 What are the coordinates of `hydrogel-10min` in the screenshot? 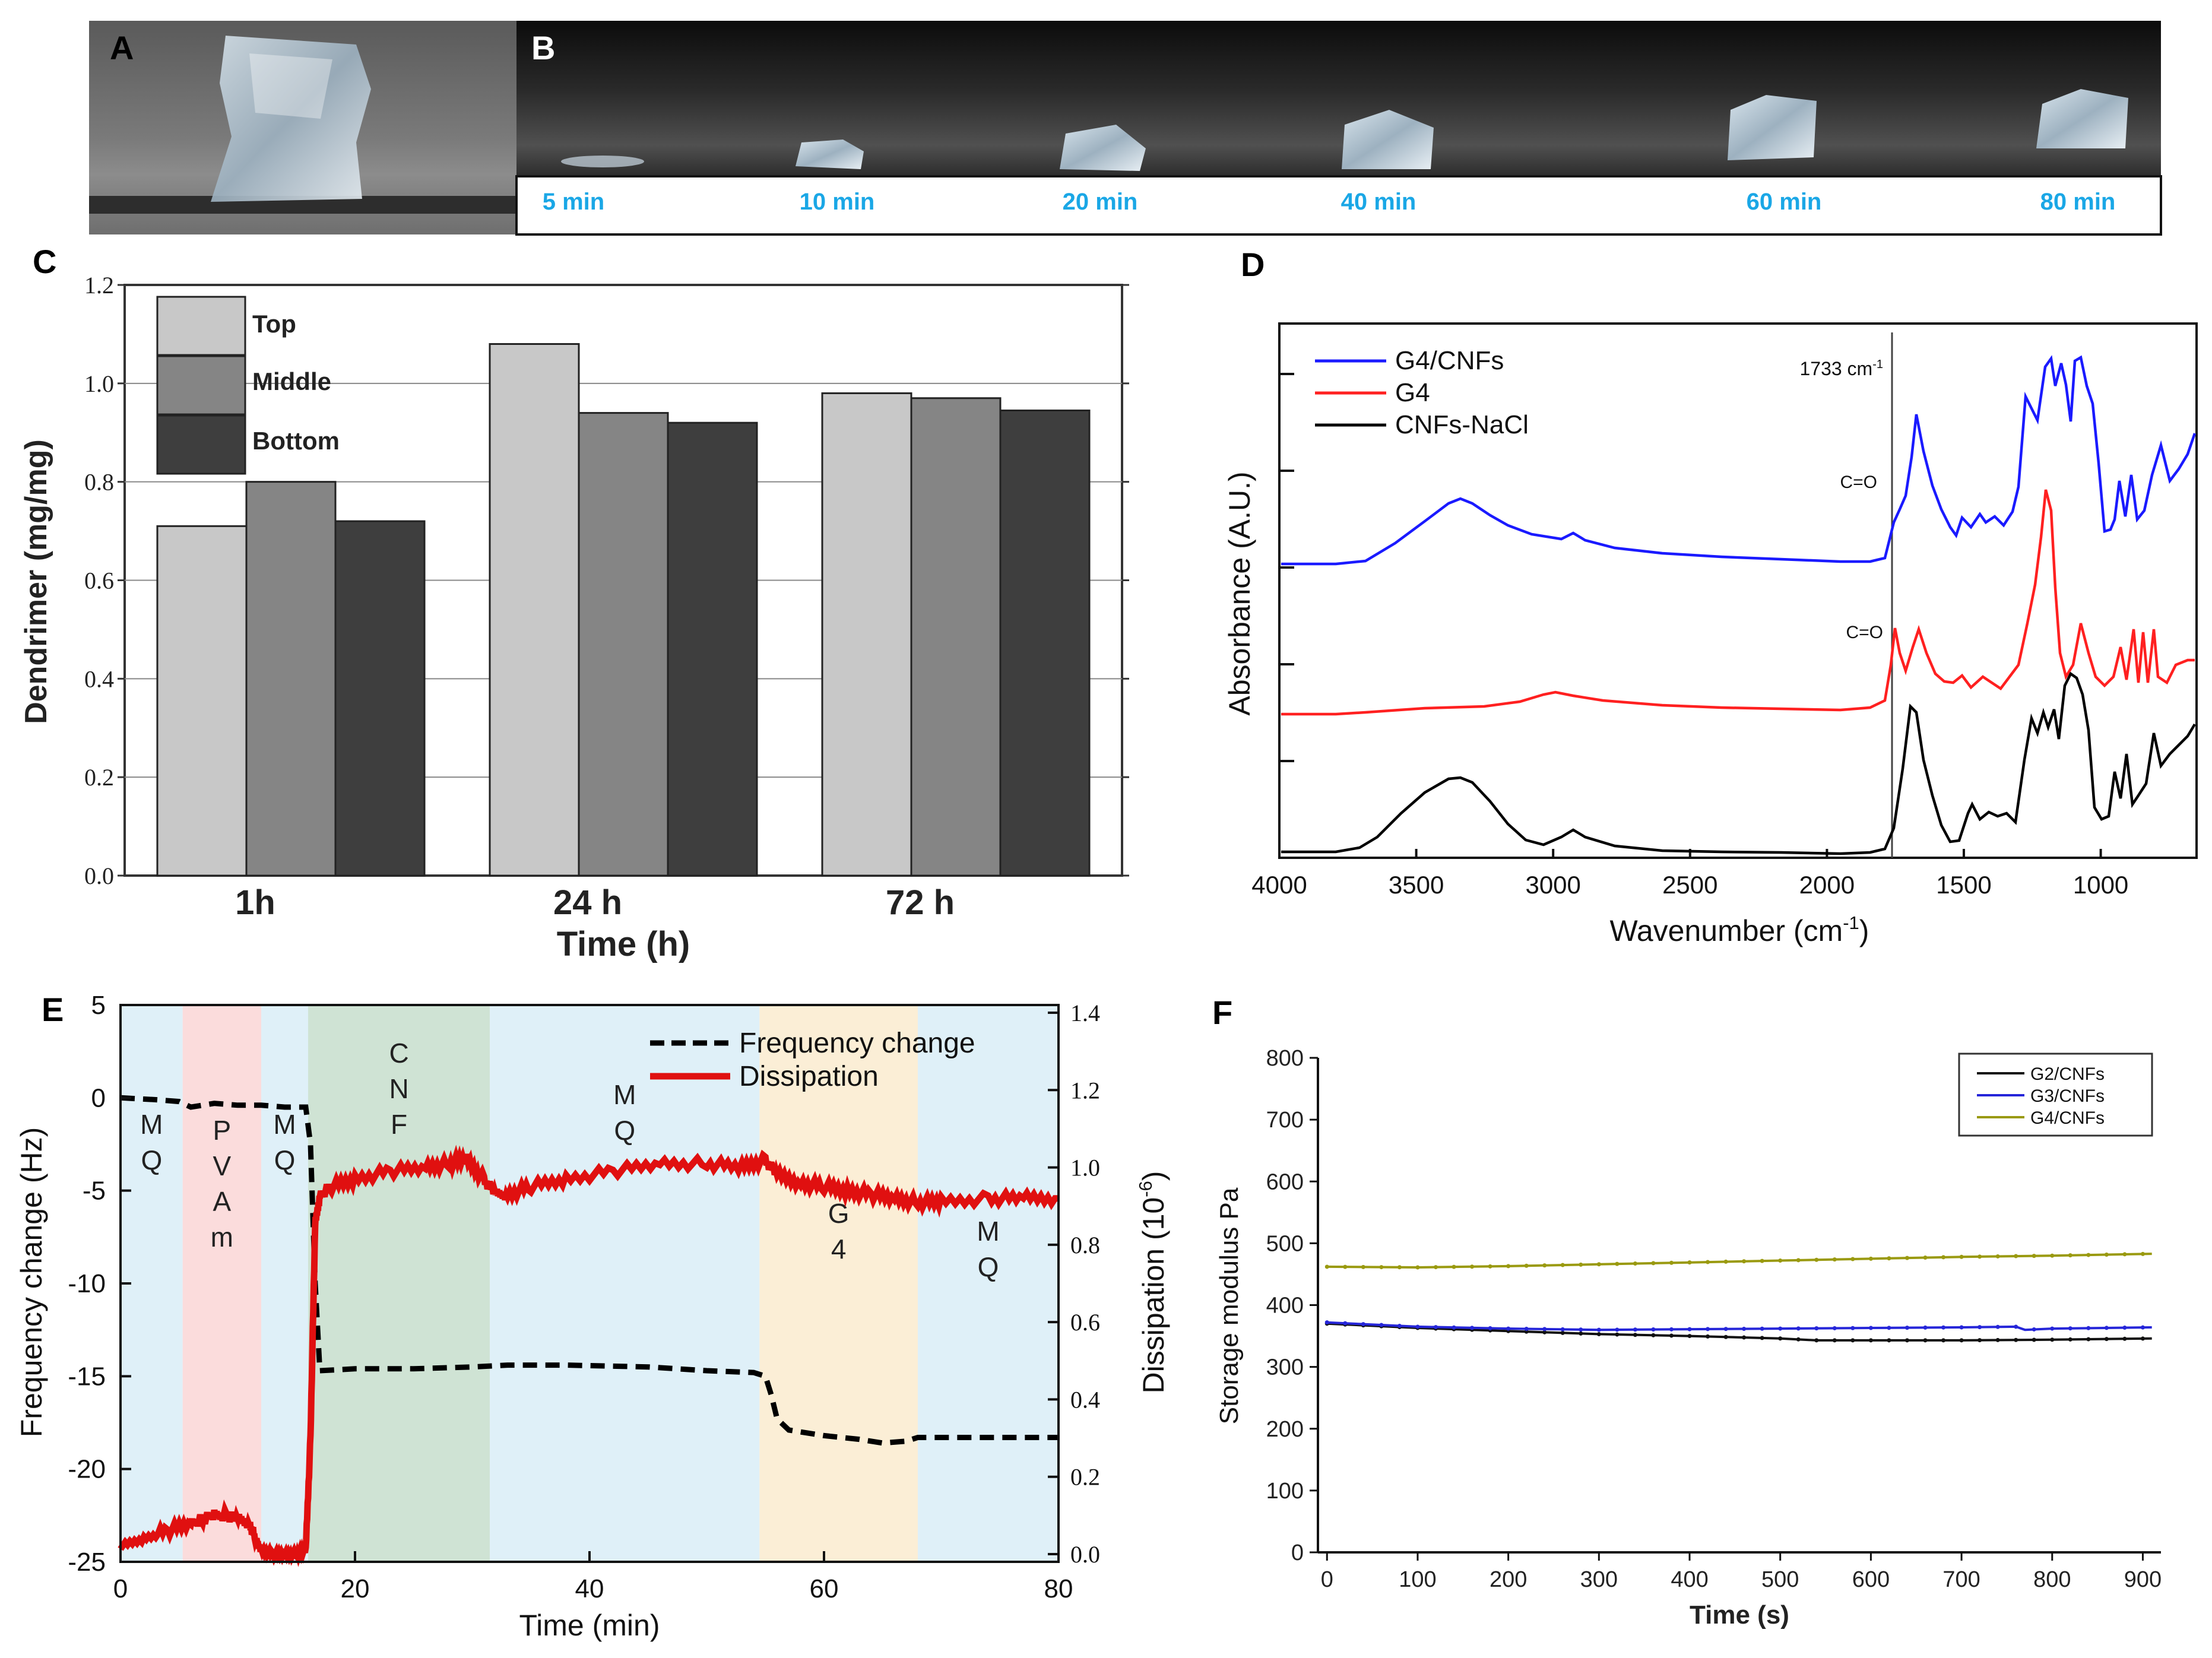 It's located at (830, 154).